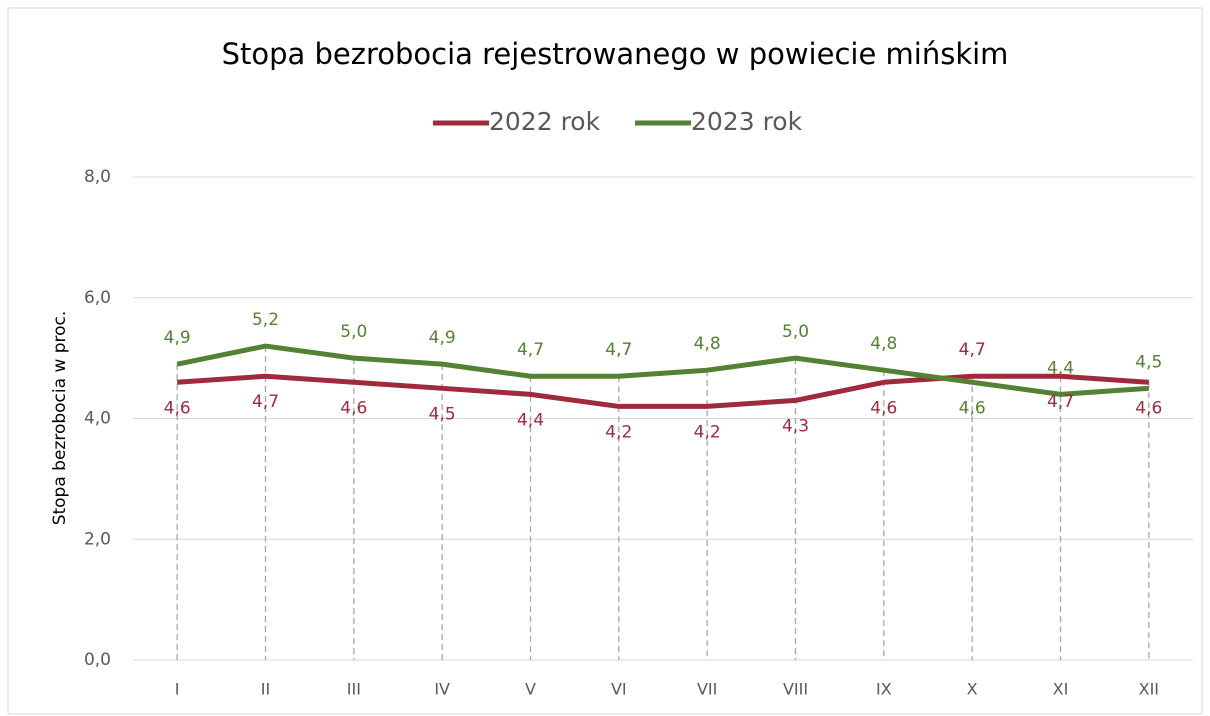  I want to click on legend-label: 2022 rok, so click(545, 121).